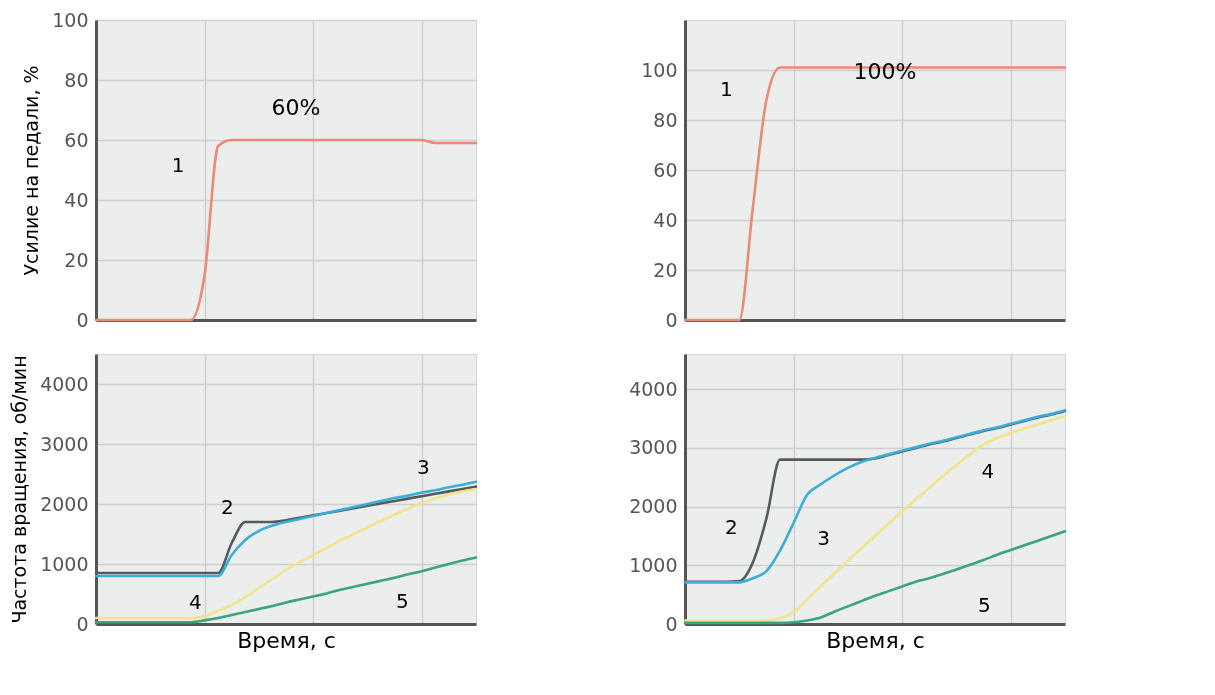 The width and height of the screenshot is (1215, 695). Describe the element at coordinates (31, 170) in the screenshot. I see `y-axis-title: Усилие на педали, %` at that location.